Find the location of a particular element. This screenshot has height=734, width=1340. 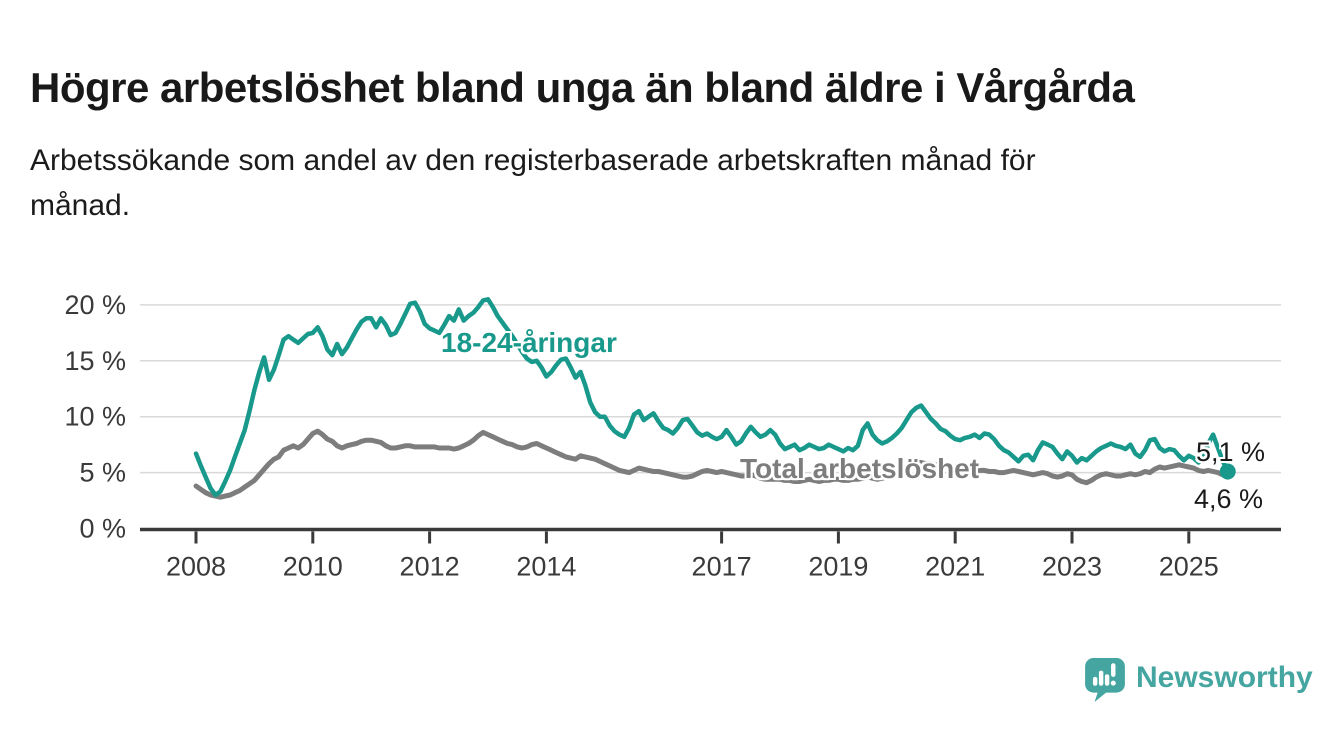

y-tick-label-20: 20 % is located at coordinates (95, 305).